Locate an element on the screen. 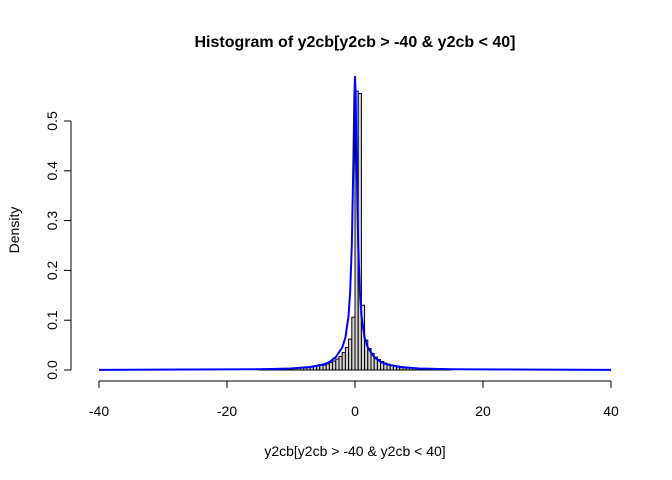 The width and height of the screenshot is (672, 480). y-tick-label: 0.3 is located at coordinates (52, 221).